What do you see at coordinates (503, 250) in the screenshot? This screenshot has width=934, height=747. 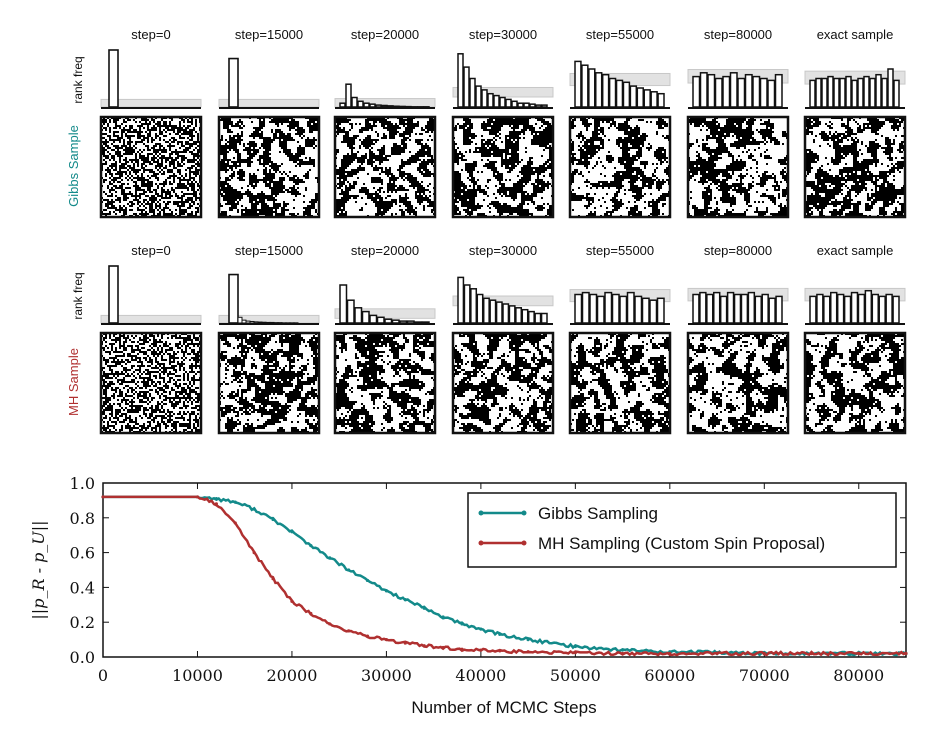 I see `mh-title-3: step=30000` at bounding box center [503, 250].